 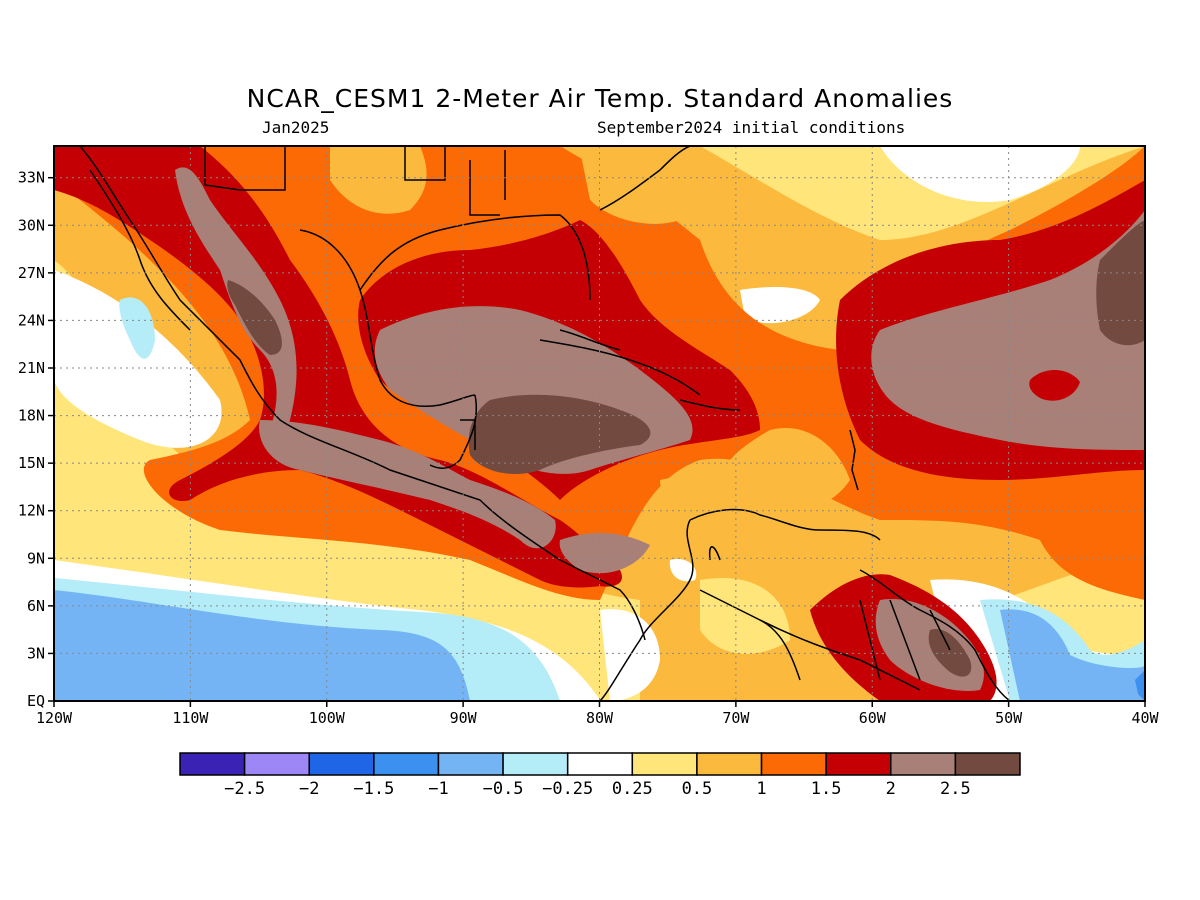 What do you see at coordinates (309, 789) in the screenshot?
I see `colorbar-label: −2` at bounding box center [309, 789].